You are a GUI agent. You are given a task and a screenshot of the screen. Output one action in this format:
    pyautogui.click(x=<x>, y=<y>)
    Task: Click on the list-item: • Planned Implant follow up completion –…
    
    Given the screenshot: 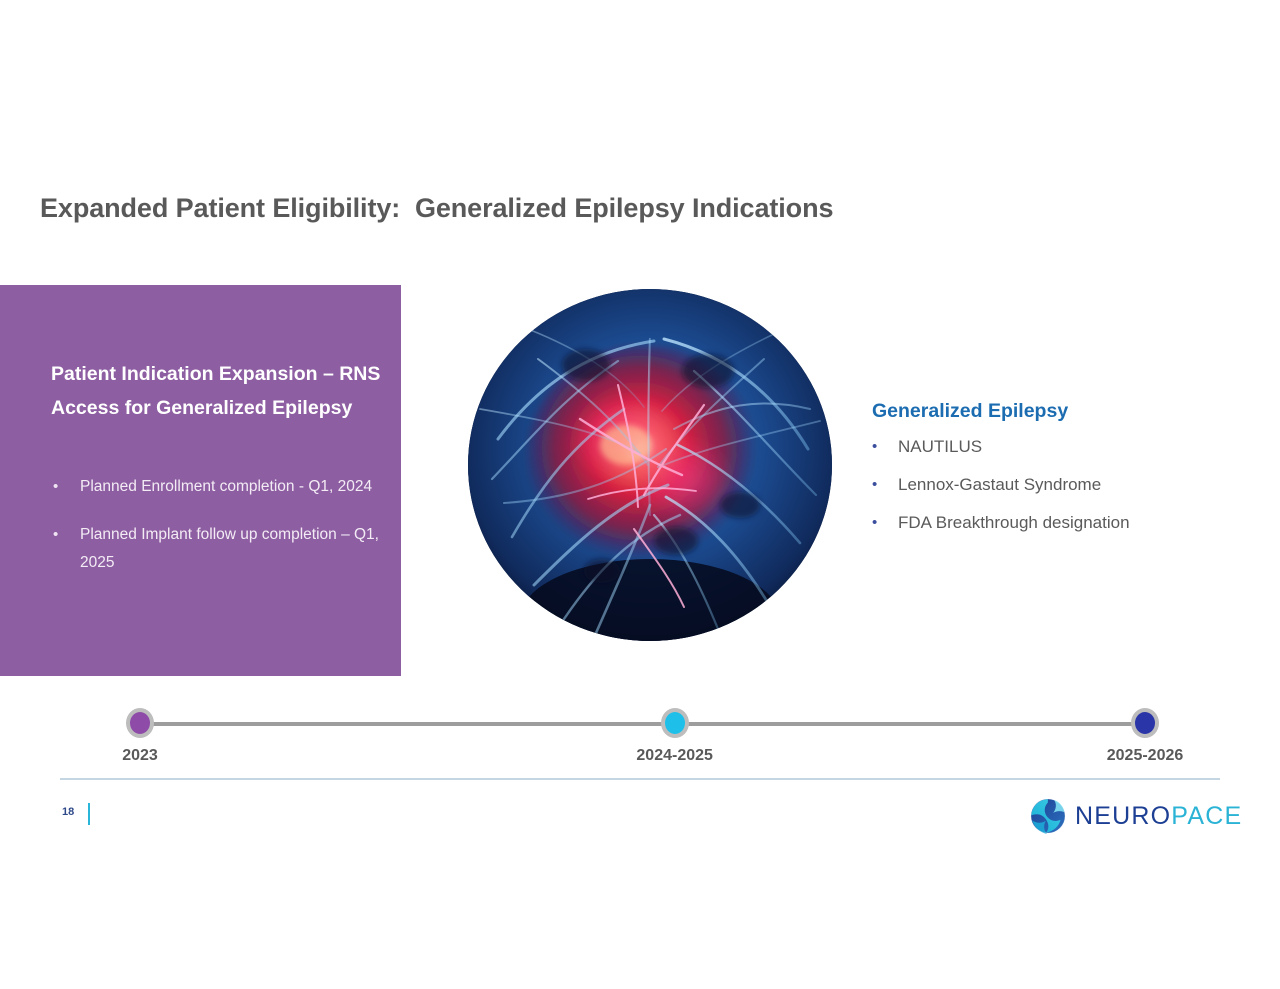 What is the action you would take?
    pyautogui.click(x=215, y=549)
    